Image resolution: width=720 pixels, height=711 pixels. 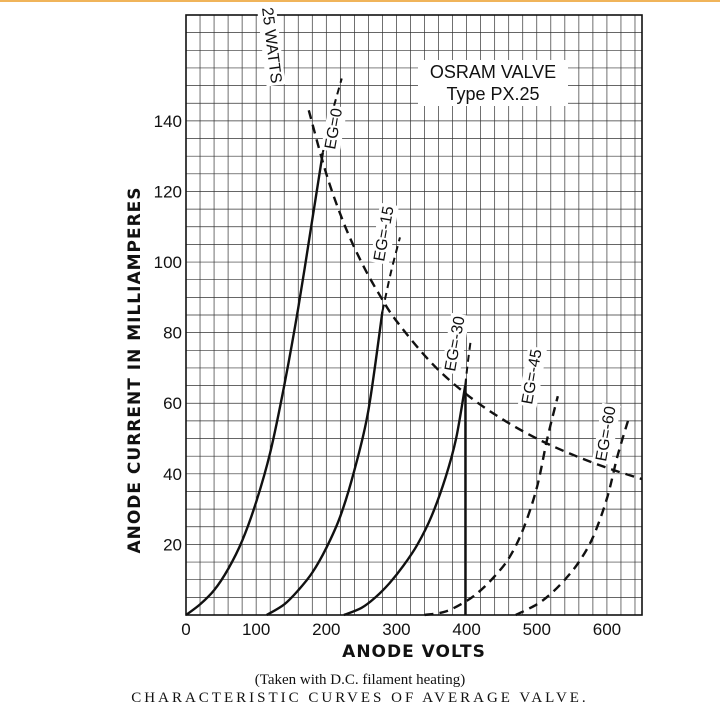 I want to click on x-tick-label: 0, so click(x=185, y=629).